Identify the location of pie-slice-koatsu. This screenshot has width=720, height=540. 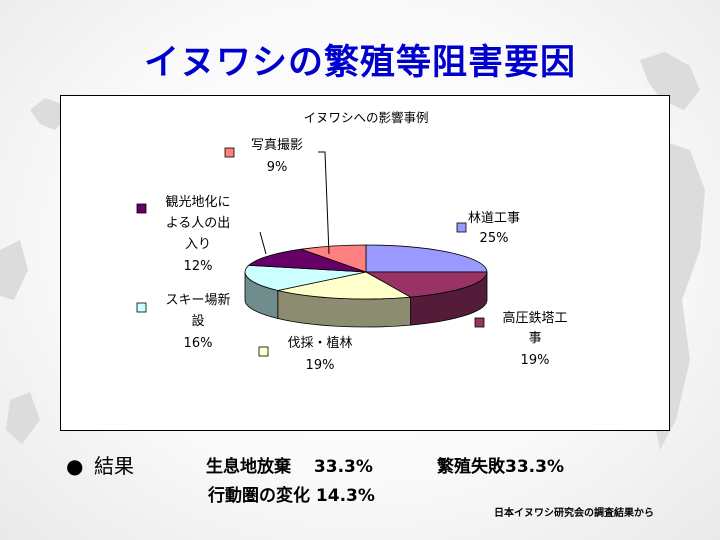
(426, 284).